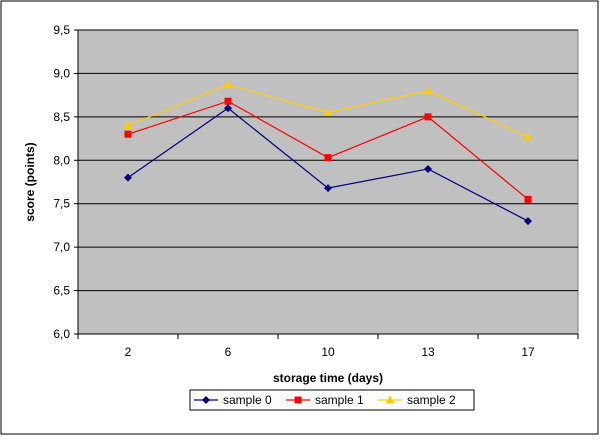 The height and width of the screenshot is (441, 600). What do you see at coordinates (61, 117) in the screenshot?
I see `y-tick-label: 8,5` at bounding box center [61, 117].